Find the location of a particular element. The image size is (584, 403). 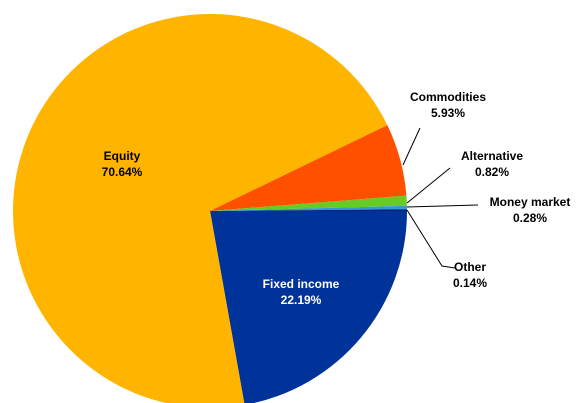

slice-label: Fixed income is located at coordinates (301, 284).